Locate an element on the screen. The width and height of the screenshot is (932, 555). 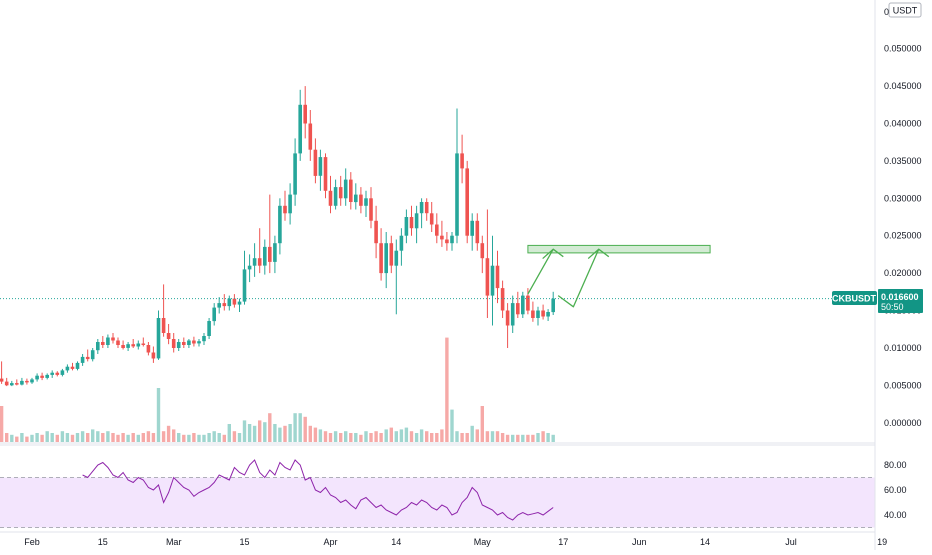
drawing-annotations is located at coordinates (619, 276).